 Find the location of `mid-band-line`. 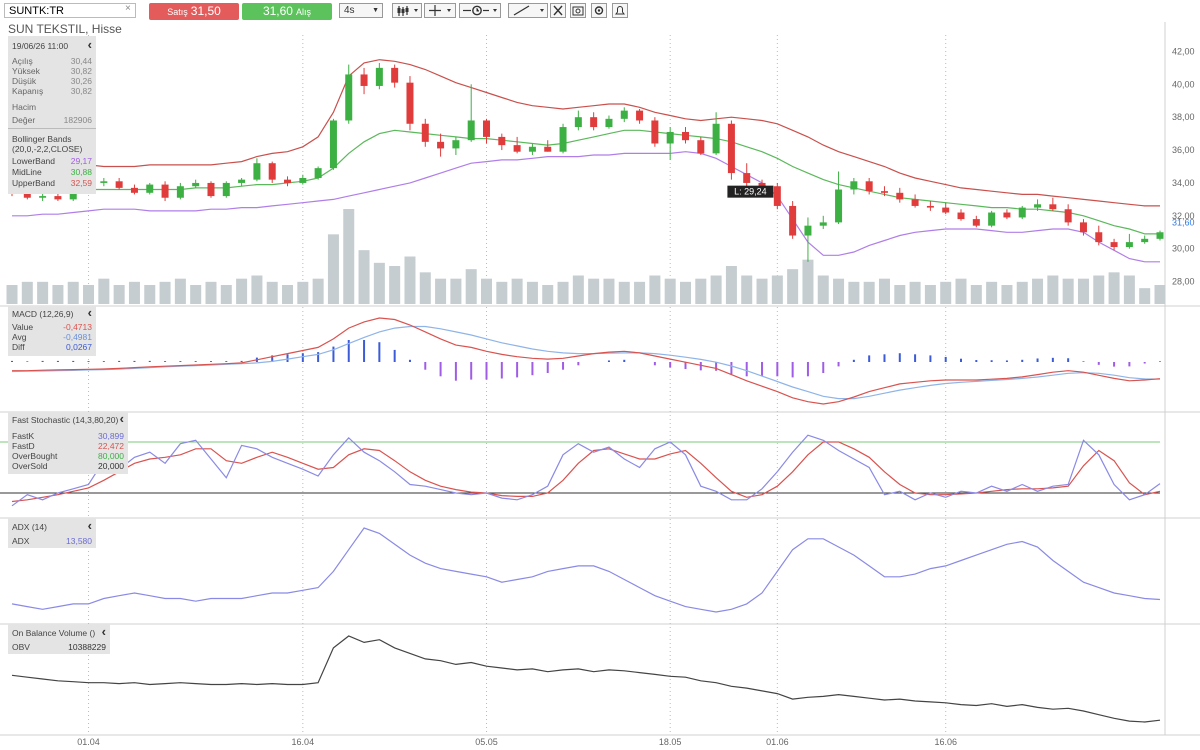

mid-band-line is located at coordinates (585, 182).